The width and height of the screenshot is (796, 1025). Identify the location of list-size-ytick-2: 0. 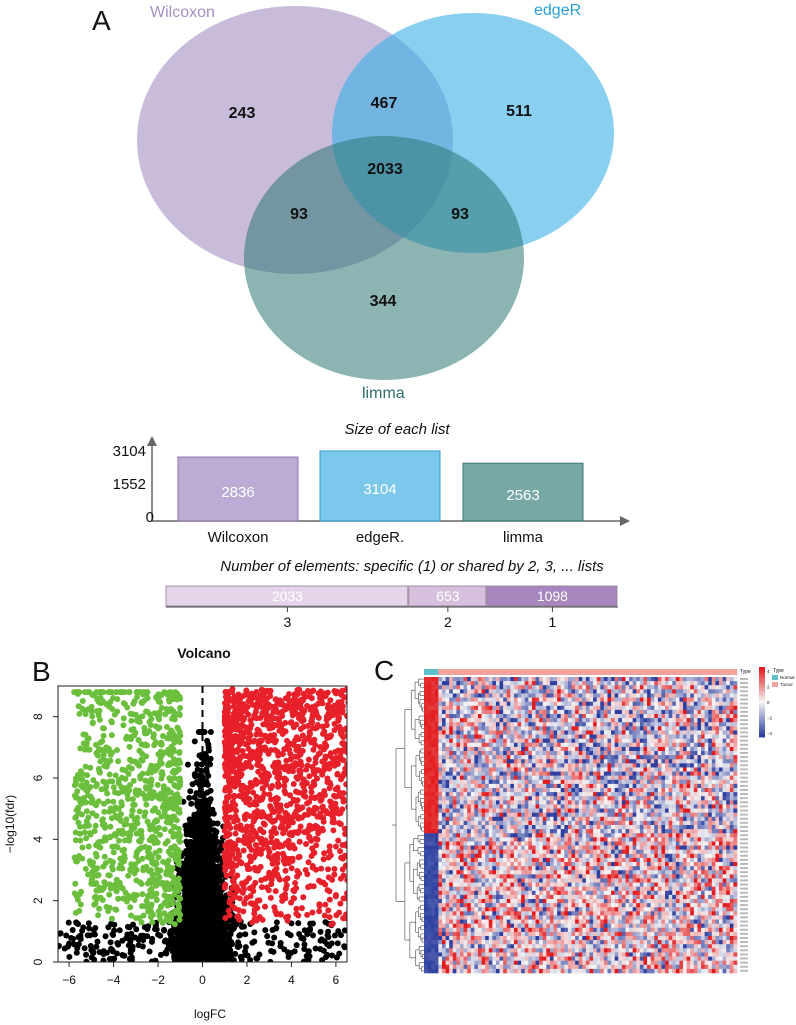
(150, 517).